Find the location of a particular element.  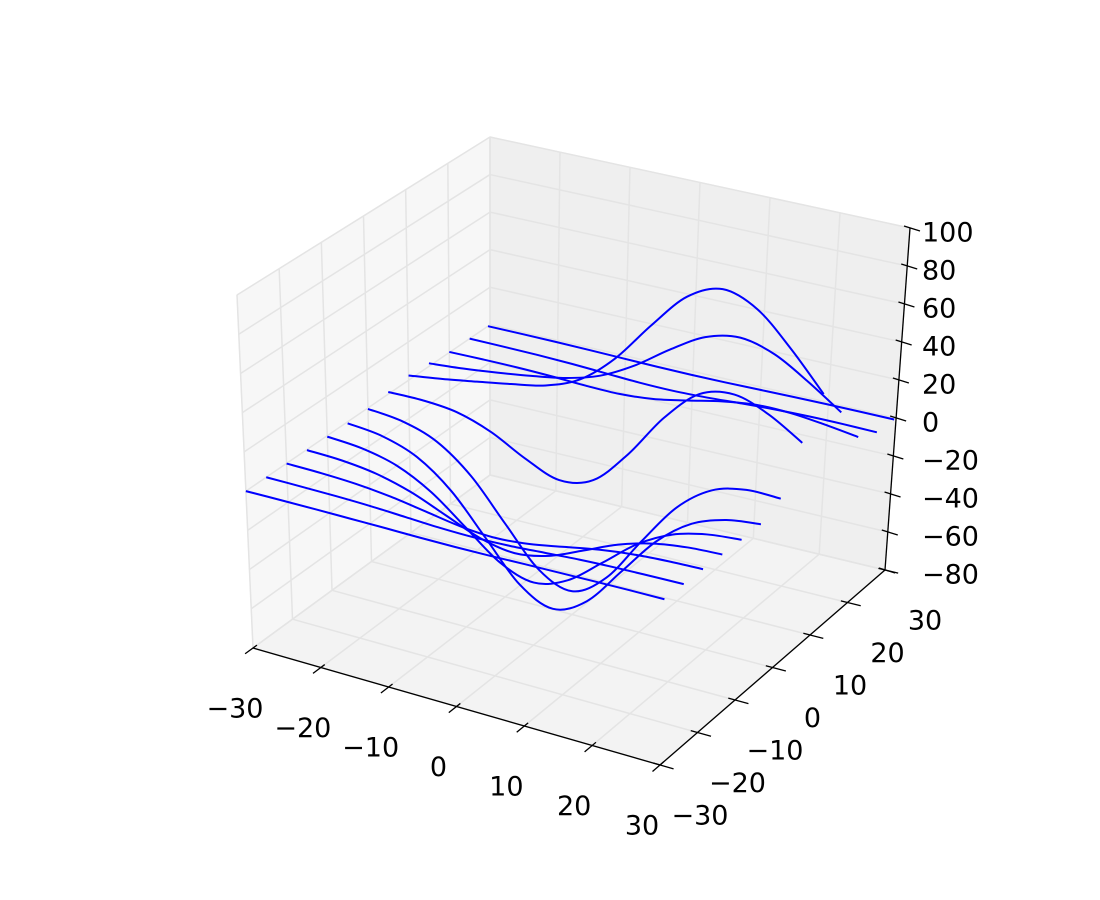

x-tick-label: 30 is located at coordinates (642, 826).